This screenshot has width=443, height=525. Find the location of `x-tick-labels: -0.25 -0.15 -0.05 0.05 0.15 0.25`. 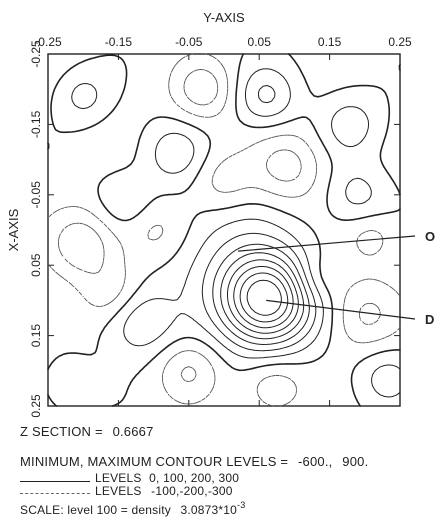

x-tick-labels: -0.25 -0.15 -0.05 0.05 0.15 0.25 is located at coordinates (223, 42).